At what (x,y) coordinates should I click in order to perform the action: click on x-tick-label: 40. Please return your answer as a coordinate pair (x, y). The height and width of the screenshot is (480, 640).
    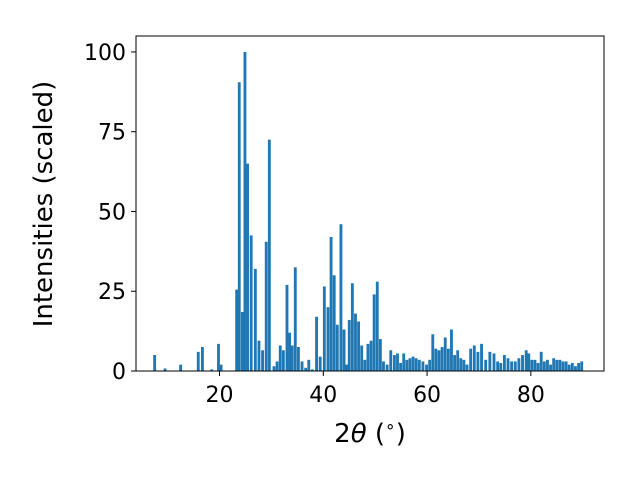
    Looking at the image, I should click on (323, 395).